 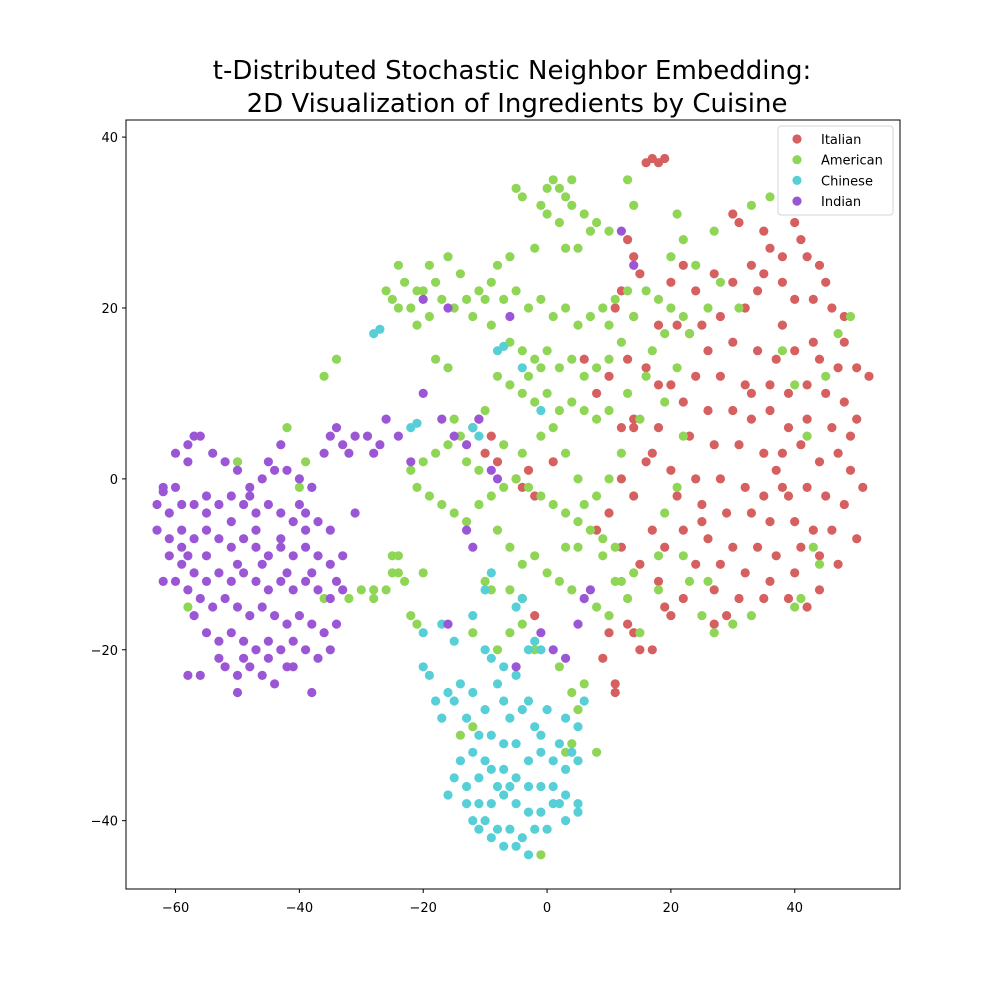 What do you see at coordinates (841, 140) in the screenshot?
I see `legend-label-italian: Italian` at bounding box center [841, 140].